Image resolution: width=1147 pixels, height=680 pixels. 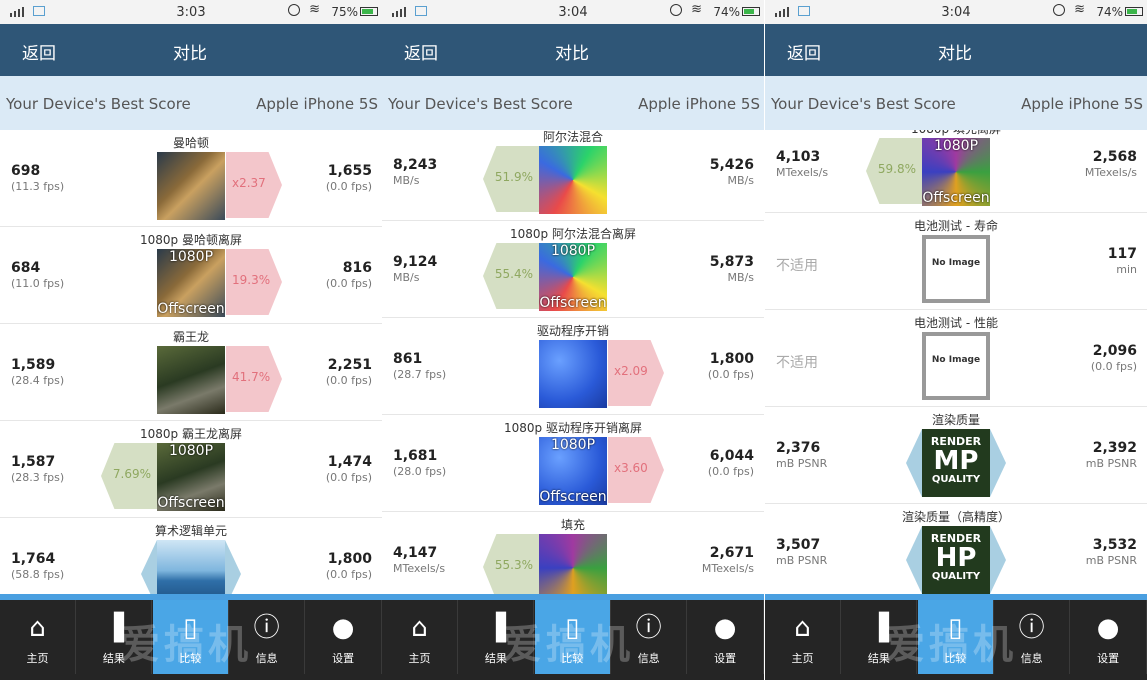 I want to click on reference-score: 816, so click(x=357, y=268).